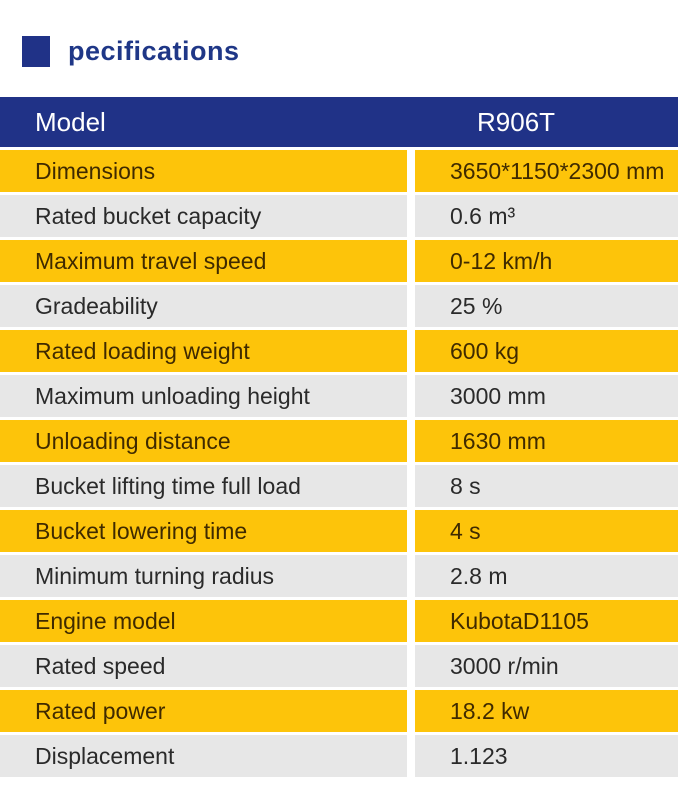  I want to click on spec-label: Rated bucket capacity, so click(203, 216).